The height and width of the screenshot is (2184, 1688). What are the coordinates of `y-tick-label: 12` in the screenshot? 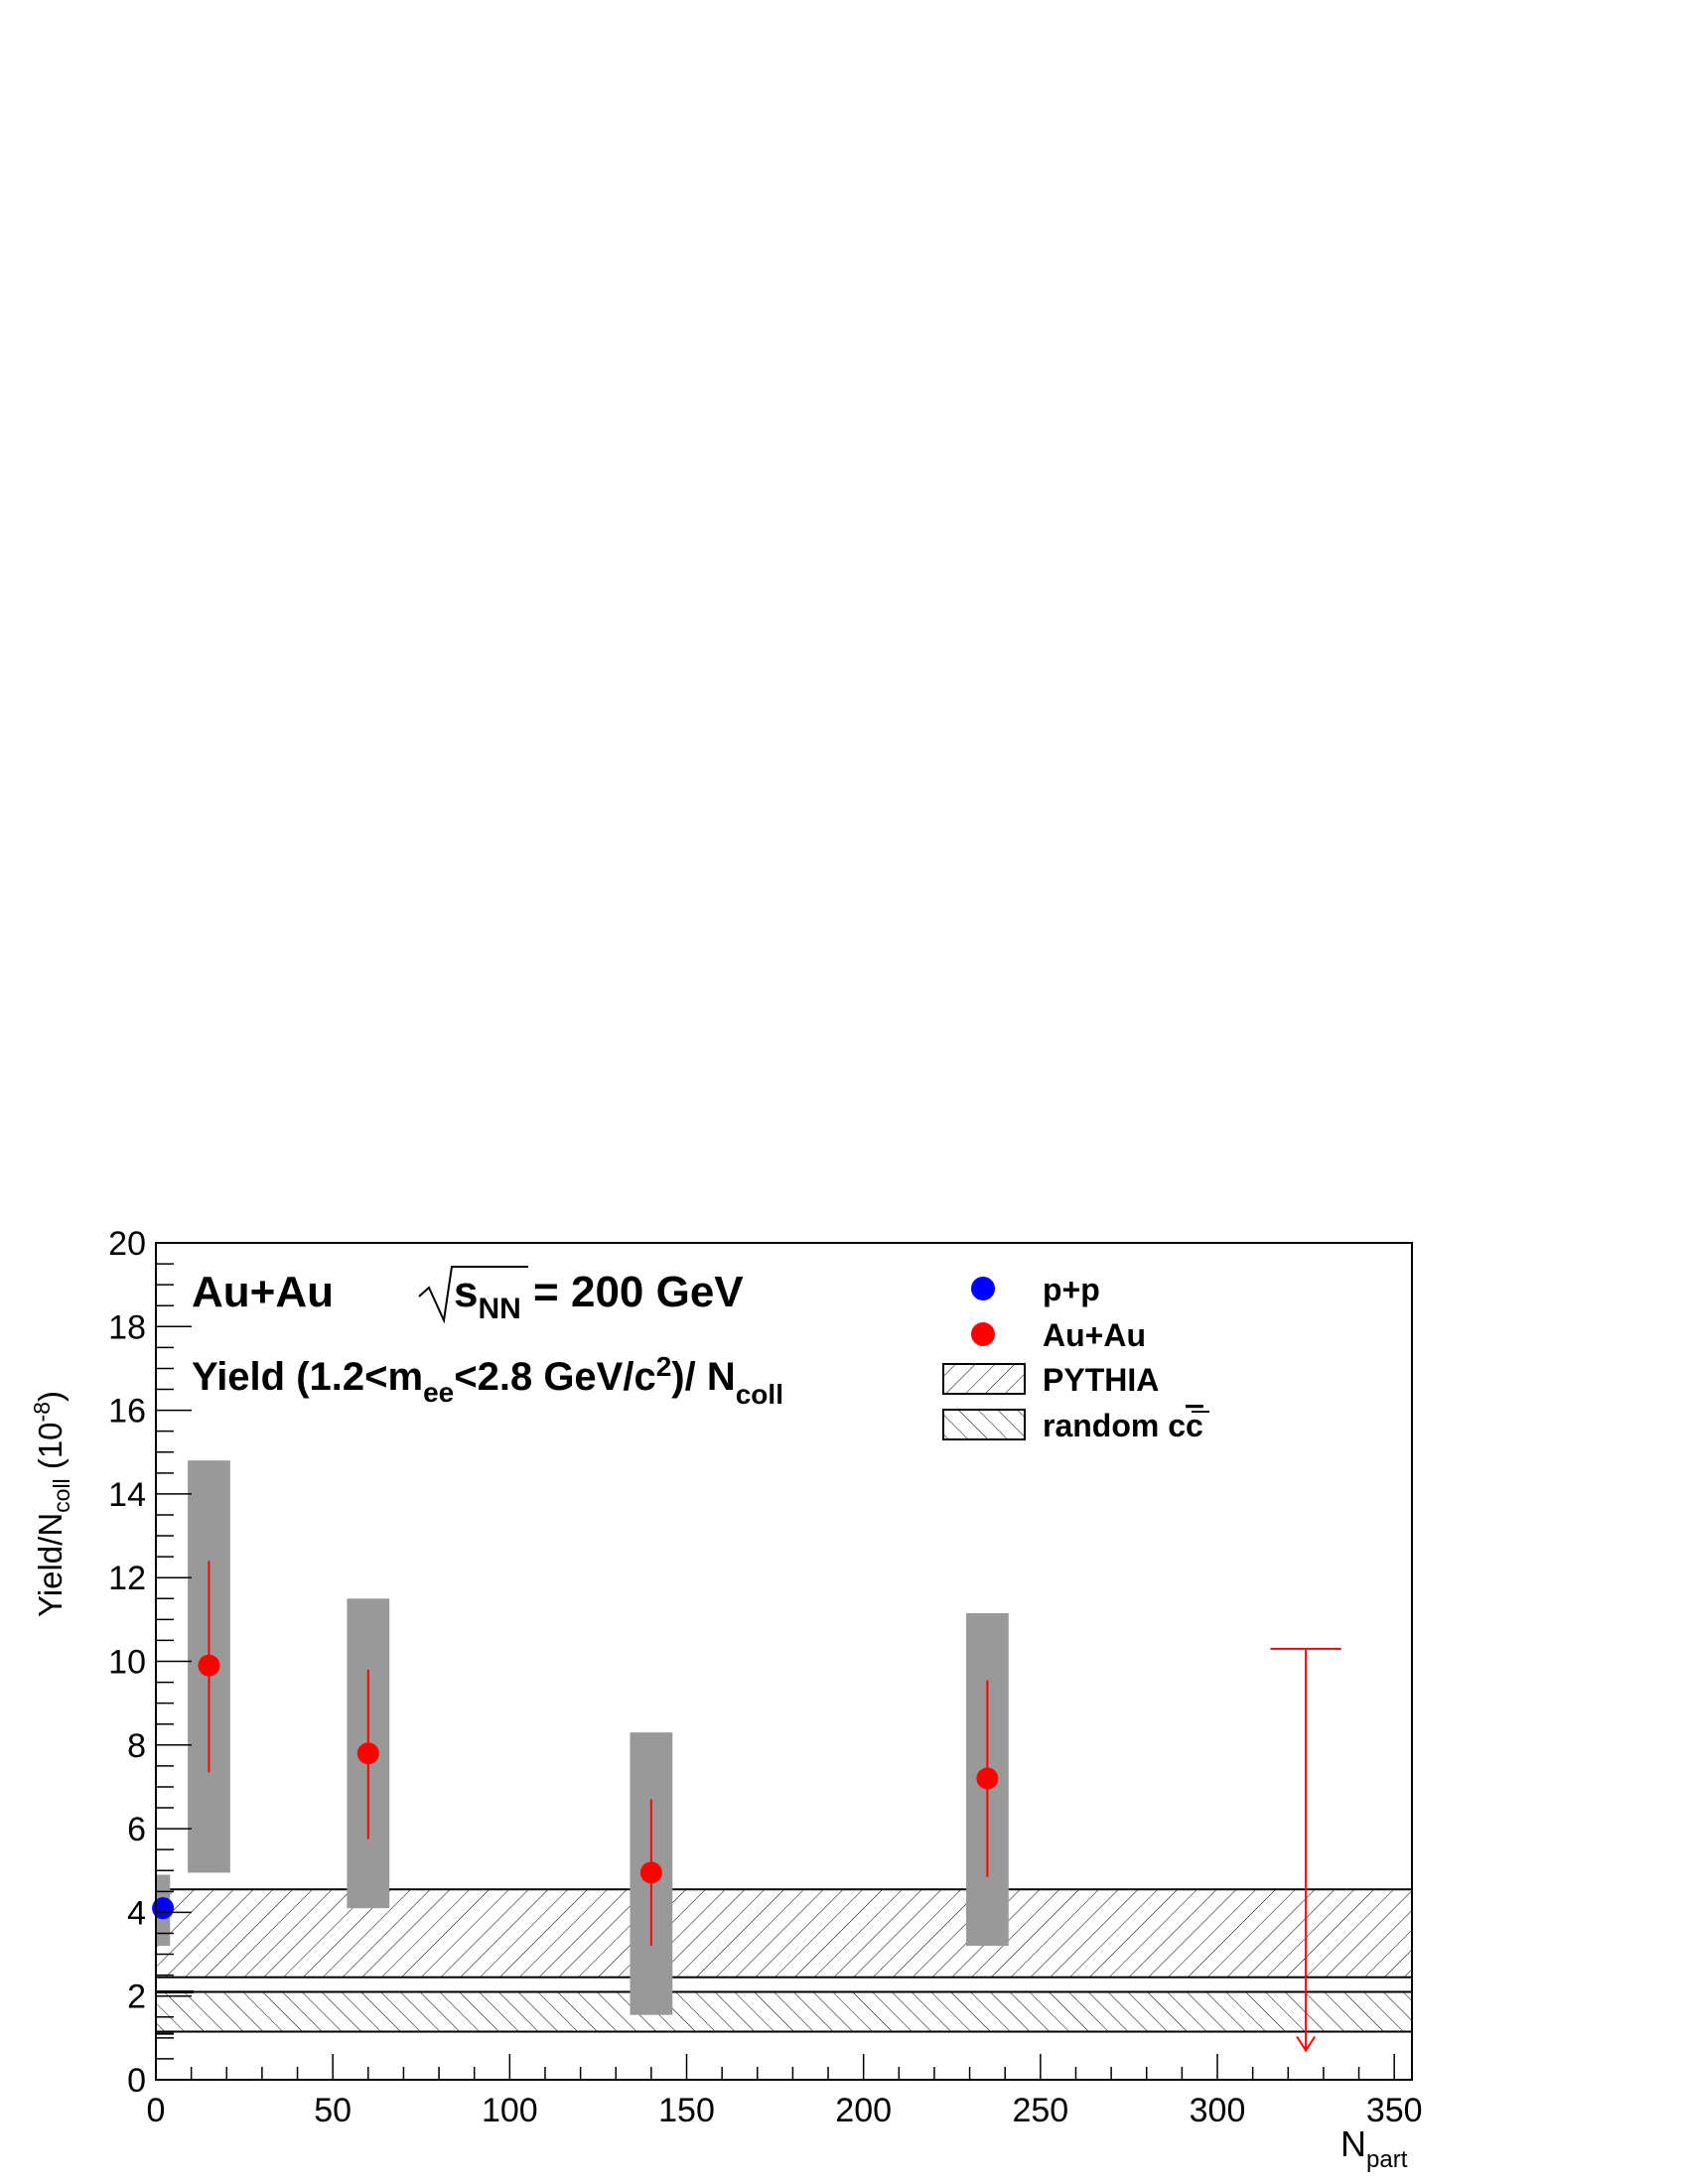 It's located at (127, 1578).